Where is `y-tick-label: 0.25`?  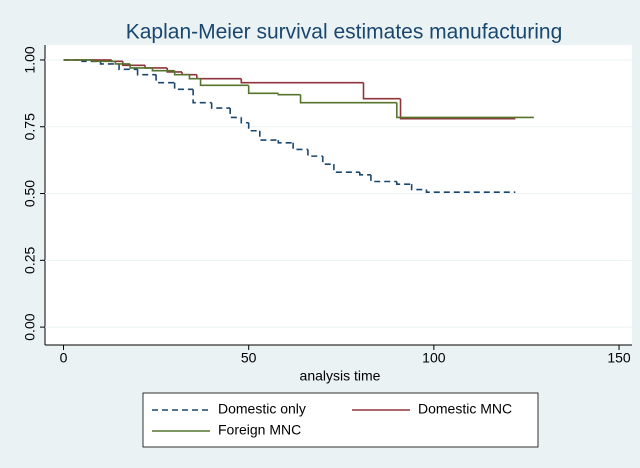
y-tick-label: 0.25 is located at coordinates (30, 259).